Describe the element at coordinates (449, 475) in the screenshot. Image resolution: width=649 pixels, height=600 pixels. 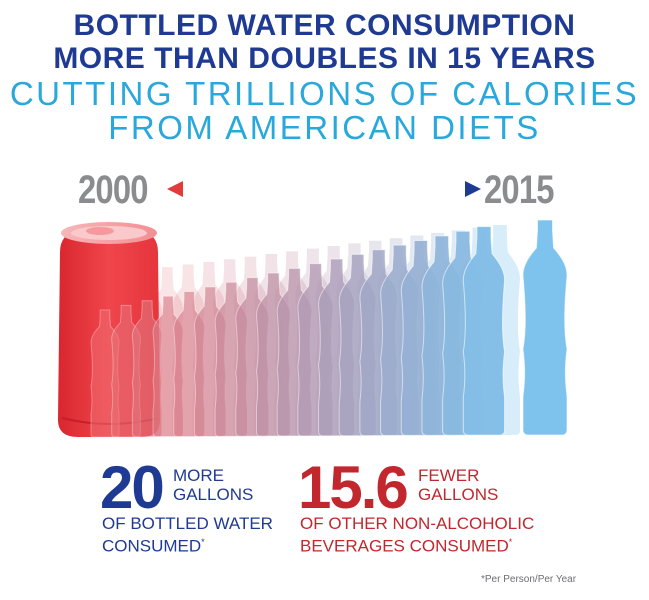
I see `other-beverages-label-1: FEWER` at that location.